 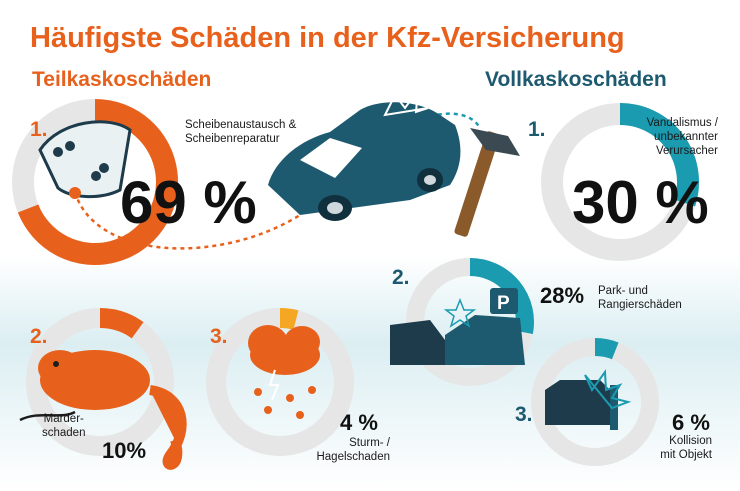 I want to click on label-line: Rangierschäden, so click(x=640, y=305).